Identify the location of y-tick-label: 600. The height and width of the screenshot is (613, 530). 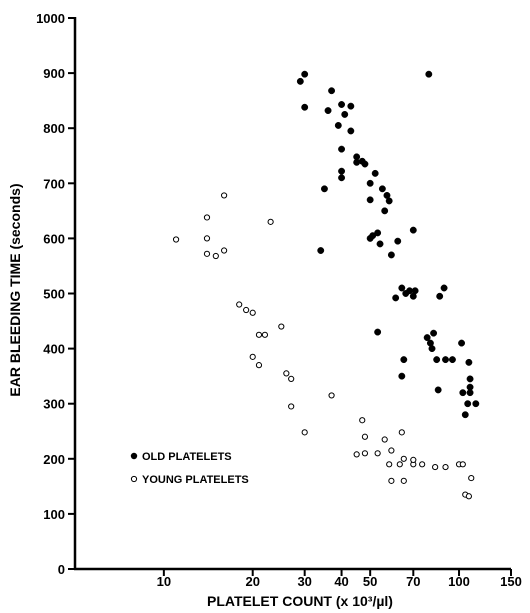
(54, 238).